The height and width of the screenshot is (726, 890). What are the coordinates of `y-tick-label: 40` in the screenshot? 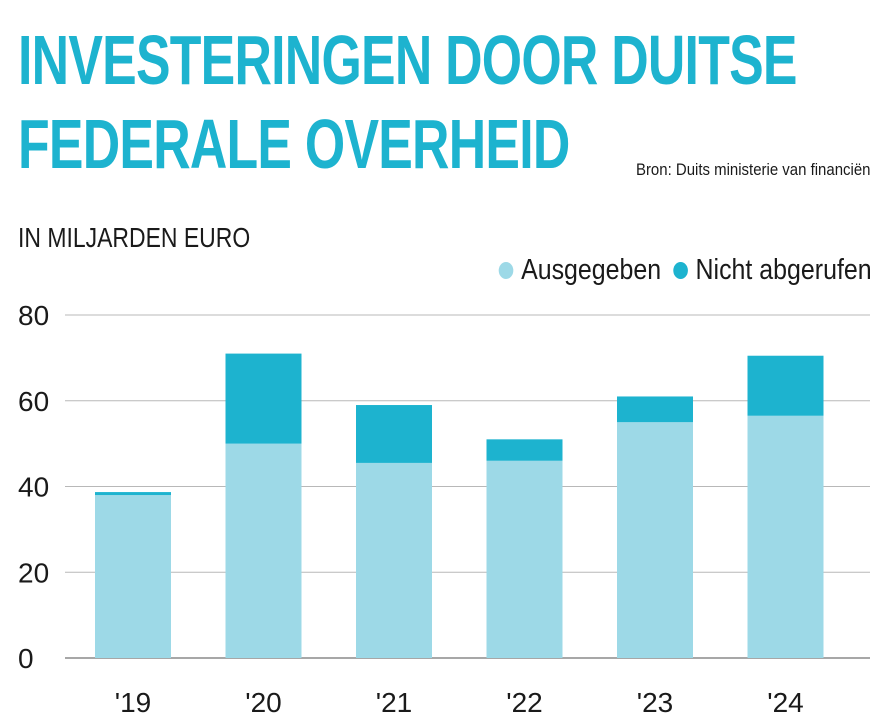 It's located at (33, 487).